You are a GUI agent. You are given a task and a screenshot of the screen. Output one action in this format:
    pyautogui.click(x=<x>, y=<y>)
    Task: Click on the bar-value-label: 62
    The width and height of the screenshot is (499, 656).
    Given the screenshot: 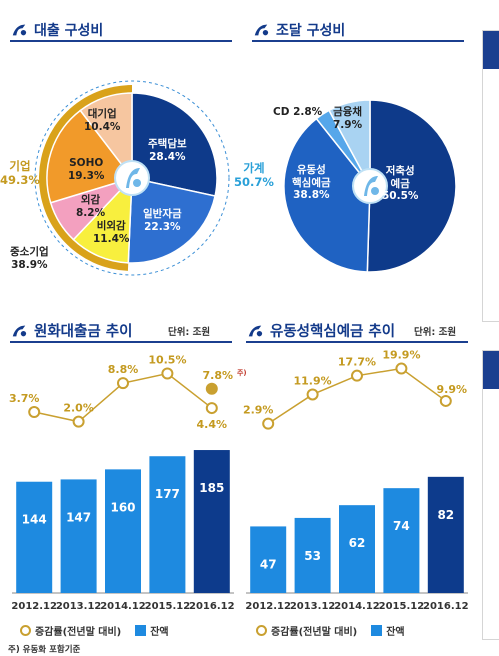 What is the action you would take?
    pyautogui.click(x=357, y=543)
    